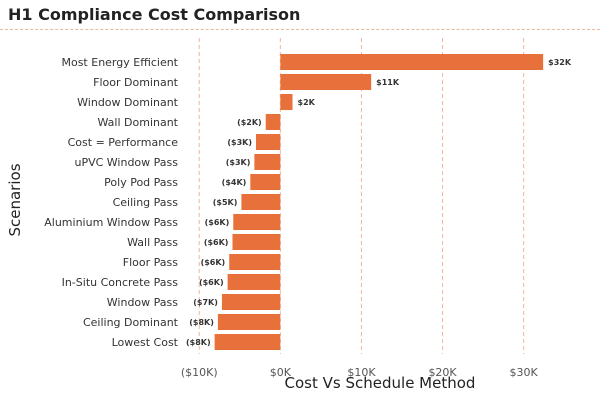 The height and width of the screenshot is (400, 600). I want to click on value-label: $11K, so click(388, 82).